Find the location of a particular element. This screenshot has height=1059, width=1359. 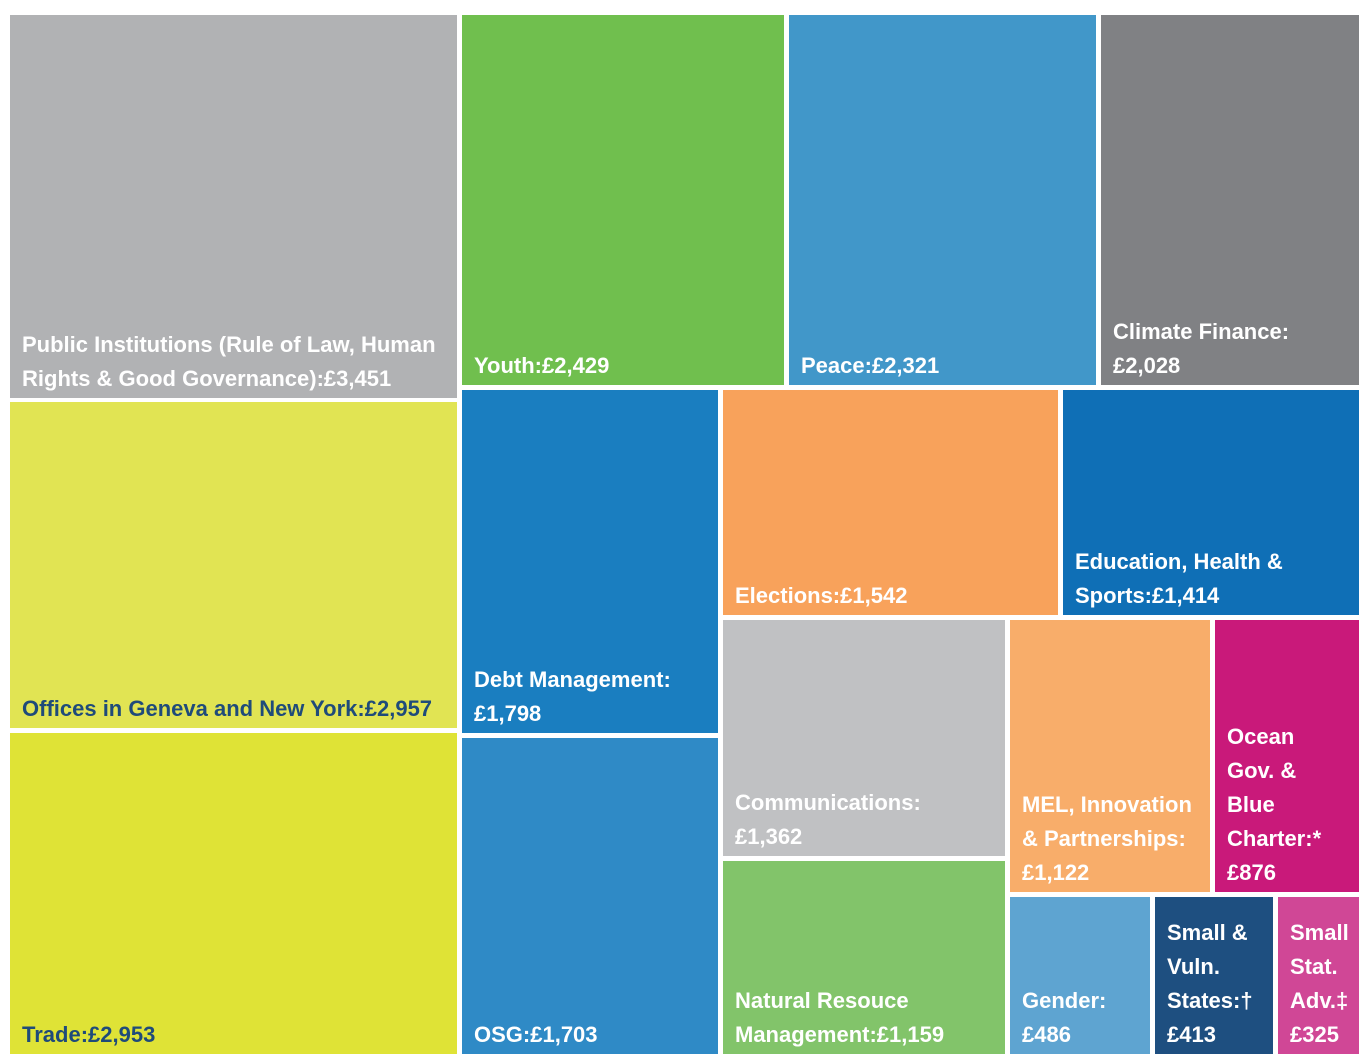

cell-label: Communications: is located at coordinates (828, 802).